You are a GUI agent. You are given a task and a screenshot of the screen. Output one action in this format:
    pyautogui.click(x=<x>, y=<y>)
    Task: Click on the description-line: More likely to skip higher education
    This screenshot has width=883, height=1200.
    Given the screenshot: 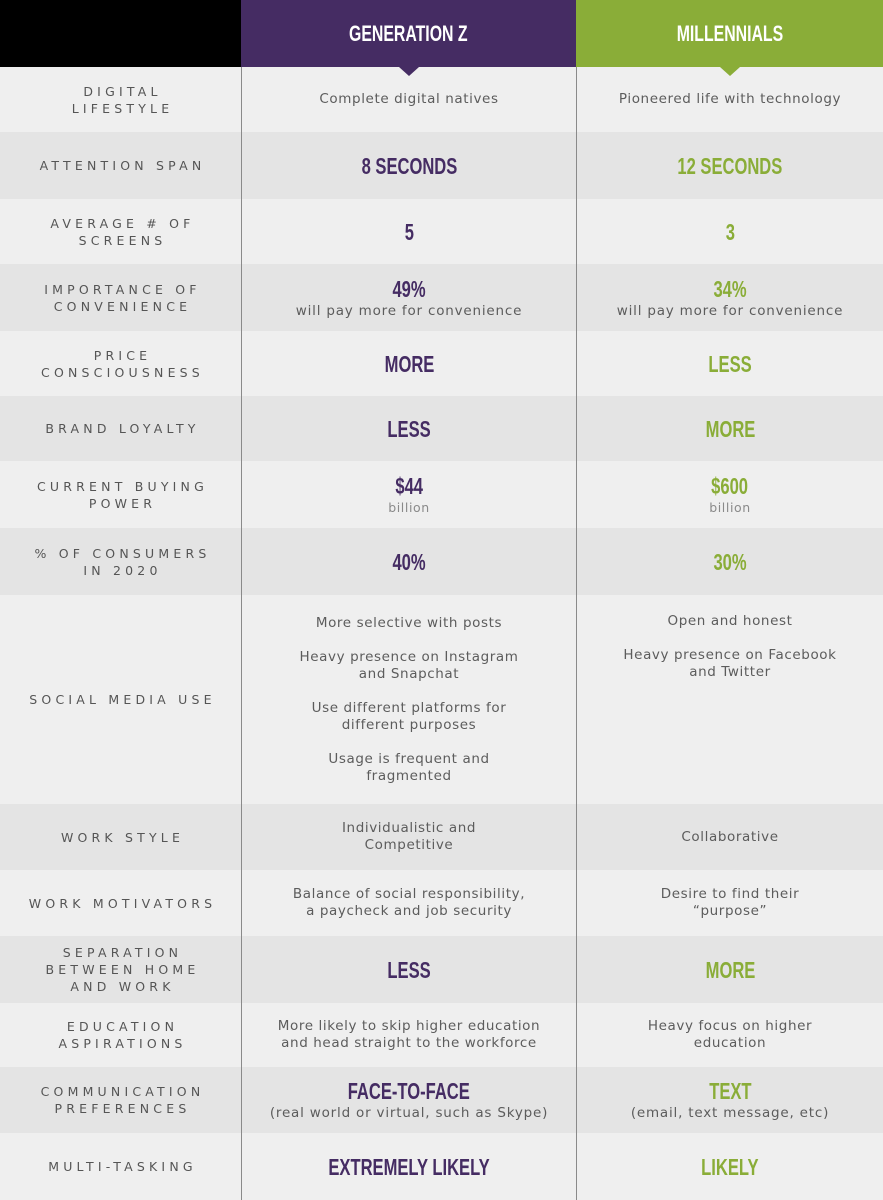 What is the action you would take?
    pyautogui.click(x=409, y=1026)
    